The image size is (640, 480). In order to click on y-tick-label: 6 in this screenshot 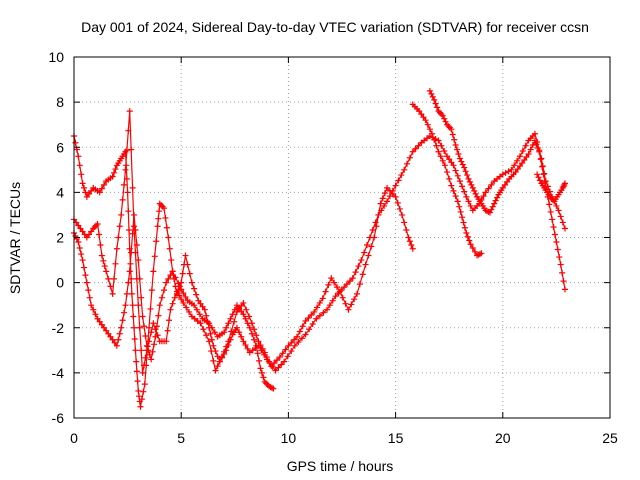, I will do `click(60, 147)`.